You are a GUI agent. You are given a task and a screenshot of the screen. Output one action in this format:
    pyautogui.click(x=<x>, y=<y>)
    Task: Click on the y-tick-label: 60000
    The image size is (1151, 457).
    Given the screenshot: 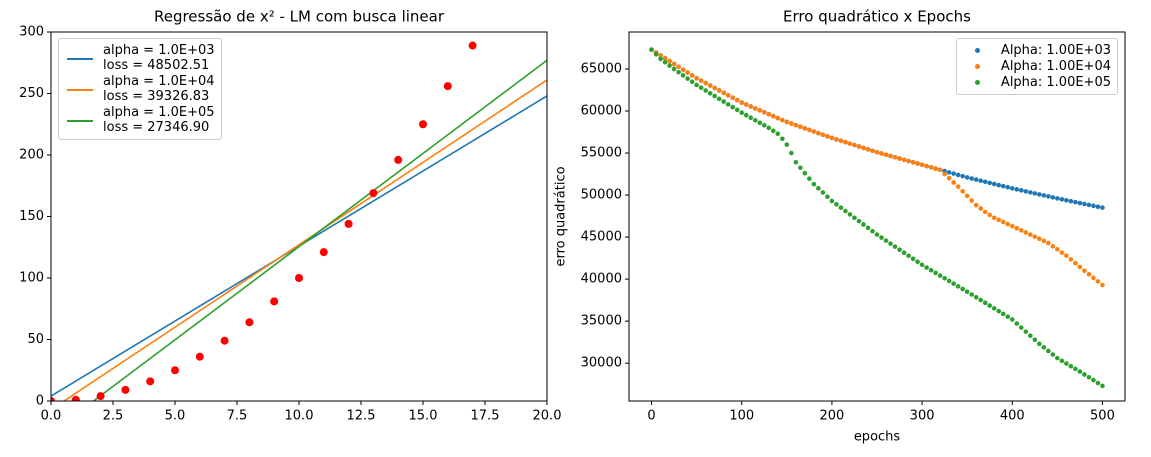 What is the action you would take?
    pyautogui.click(x=601, y=111)
    